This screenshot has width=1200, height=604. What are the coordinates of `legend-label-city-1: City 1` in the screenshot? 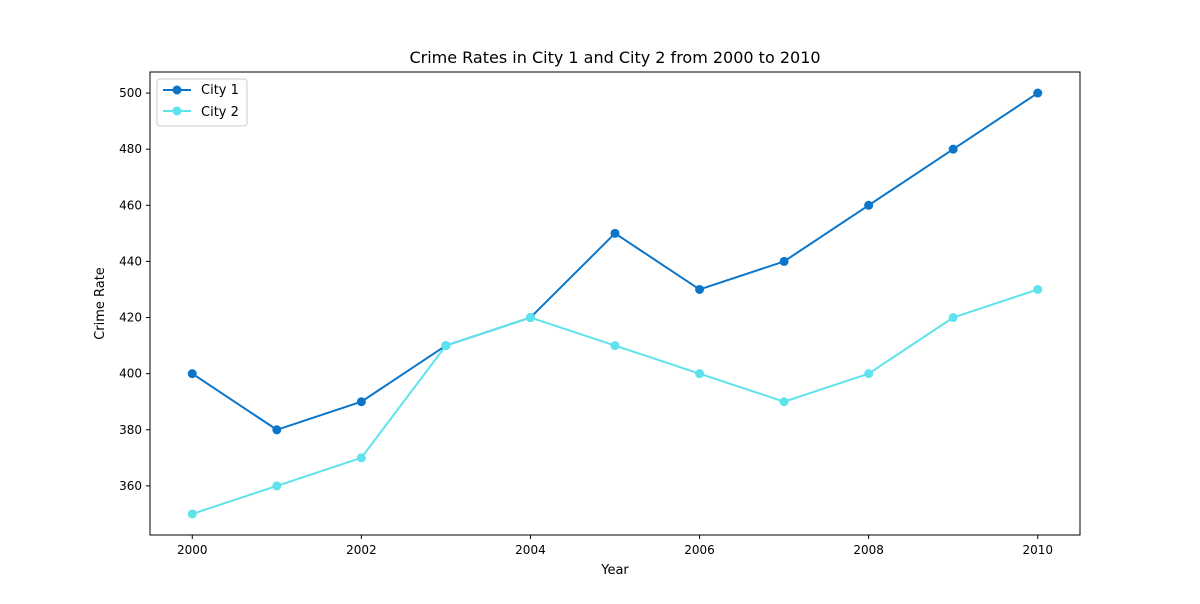 It's located at (220, 90).